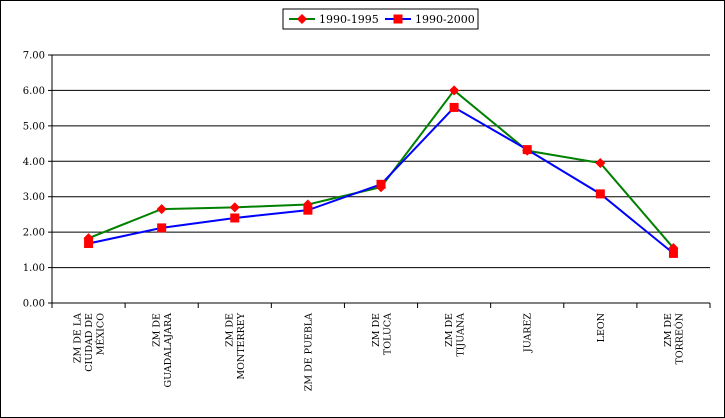  What do you see at coordinates (34, 197) in the screenshot?
I see `y-tick-label: 3.00` at bounding box center [34, 197].